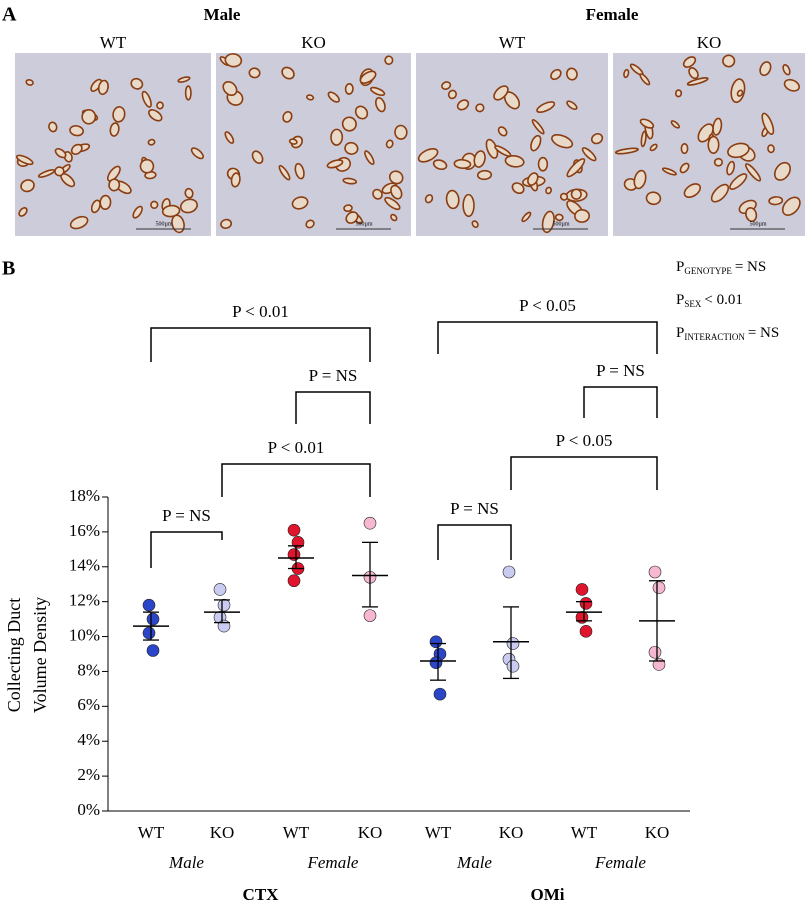  I want to click on stat-sub: INTERACTION, so click(714, 337).